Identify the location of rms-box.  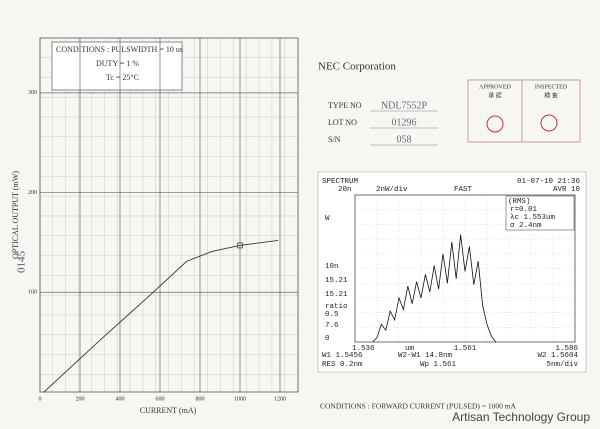
(540, 213).